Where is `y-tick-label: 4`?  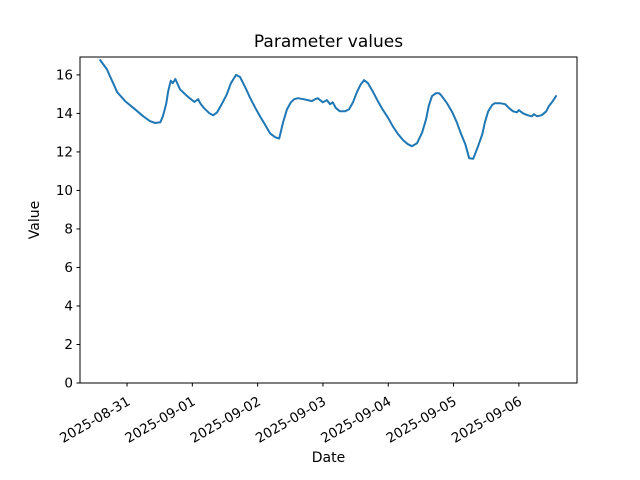
y-tick-label: 4 is located at coordinates (68, 306).